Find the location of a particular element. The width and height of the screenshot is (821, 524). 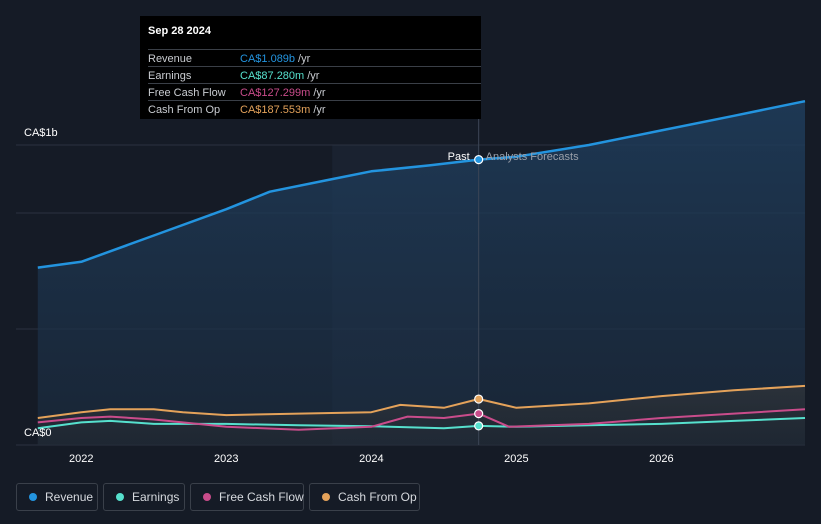

cash-from-op-area is located at coordinates (421, 415).